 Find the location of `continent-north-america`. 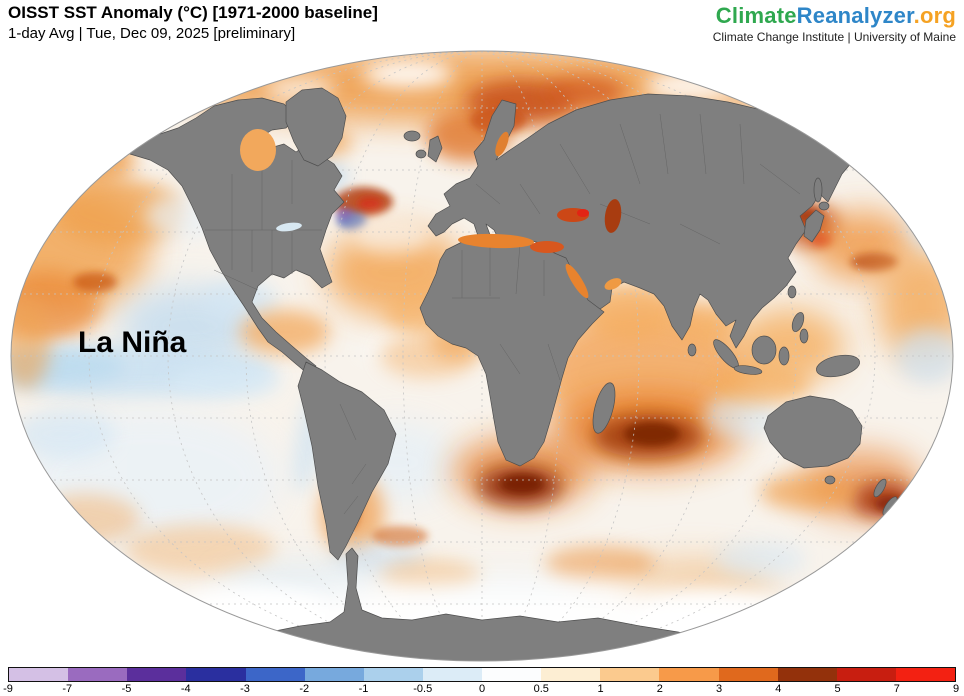

continent-north-america is located at coordinates (228, 236).